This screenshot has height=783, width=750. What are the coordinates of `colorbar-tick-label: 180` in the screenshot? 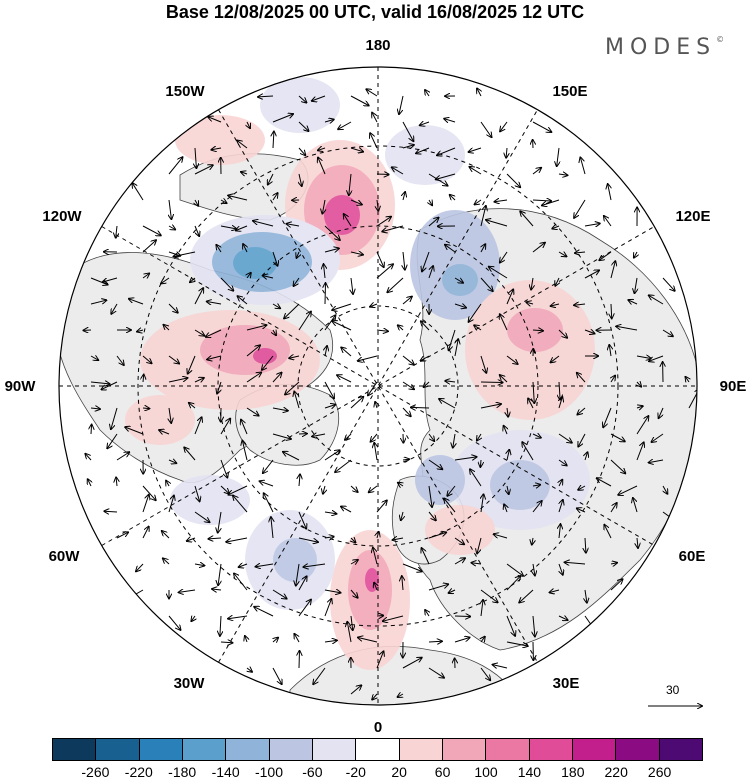 It's located at (573, 772).